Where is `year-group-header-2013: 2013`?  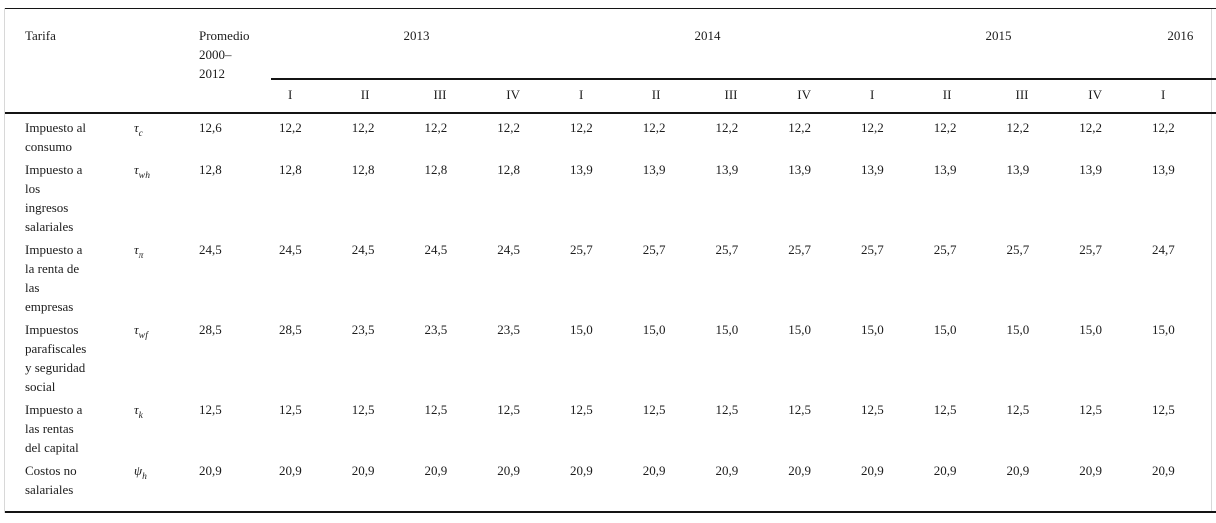
year-group-header-2013: 2013 is located at coordinates (416, 44).